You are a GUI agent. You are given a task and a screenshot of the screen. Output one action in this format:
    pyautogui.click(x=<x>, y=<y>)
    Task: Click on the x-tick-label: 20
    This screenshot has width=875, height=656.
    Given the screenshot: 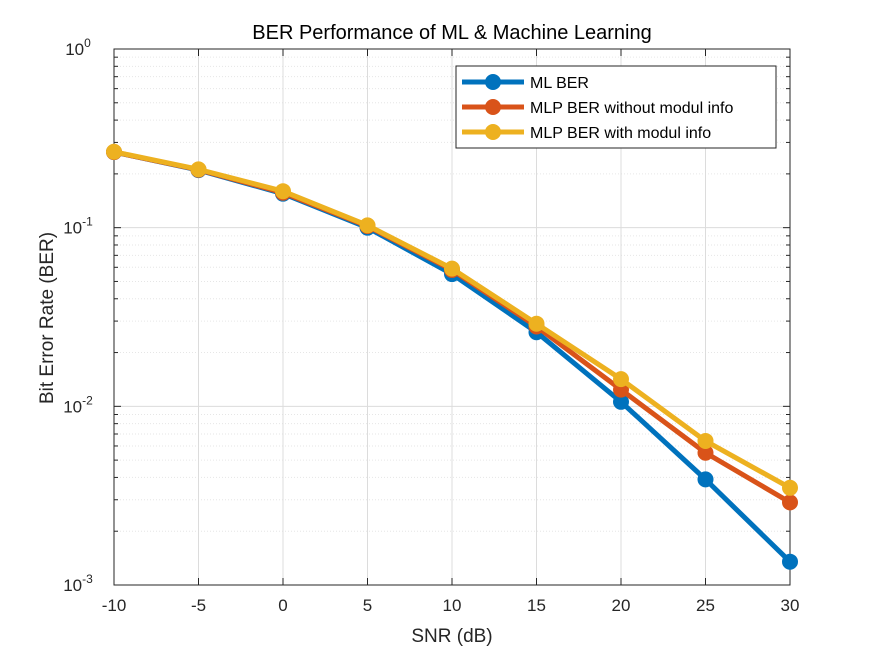 What is the action you would take?
    pyautogui.click(x=621, y=605)
    